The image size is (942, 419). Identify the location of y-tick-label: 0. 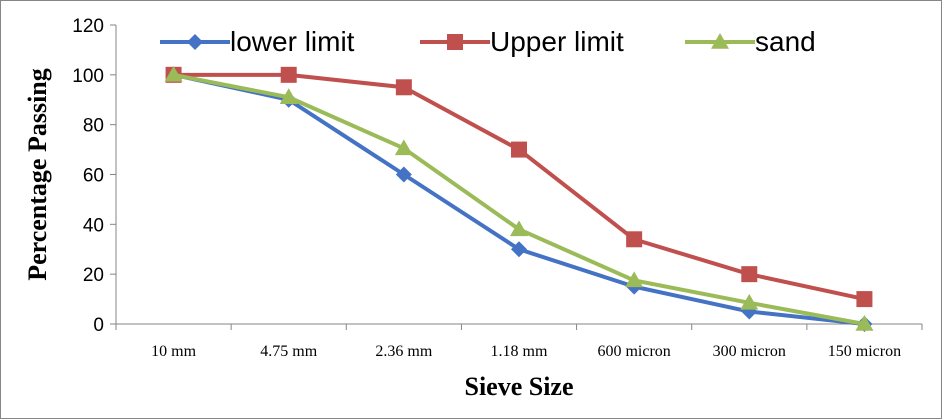
(98, 325).